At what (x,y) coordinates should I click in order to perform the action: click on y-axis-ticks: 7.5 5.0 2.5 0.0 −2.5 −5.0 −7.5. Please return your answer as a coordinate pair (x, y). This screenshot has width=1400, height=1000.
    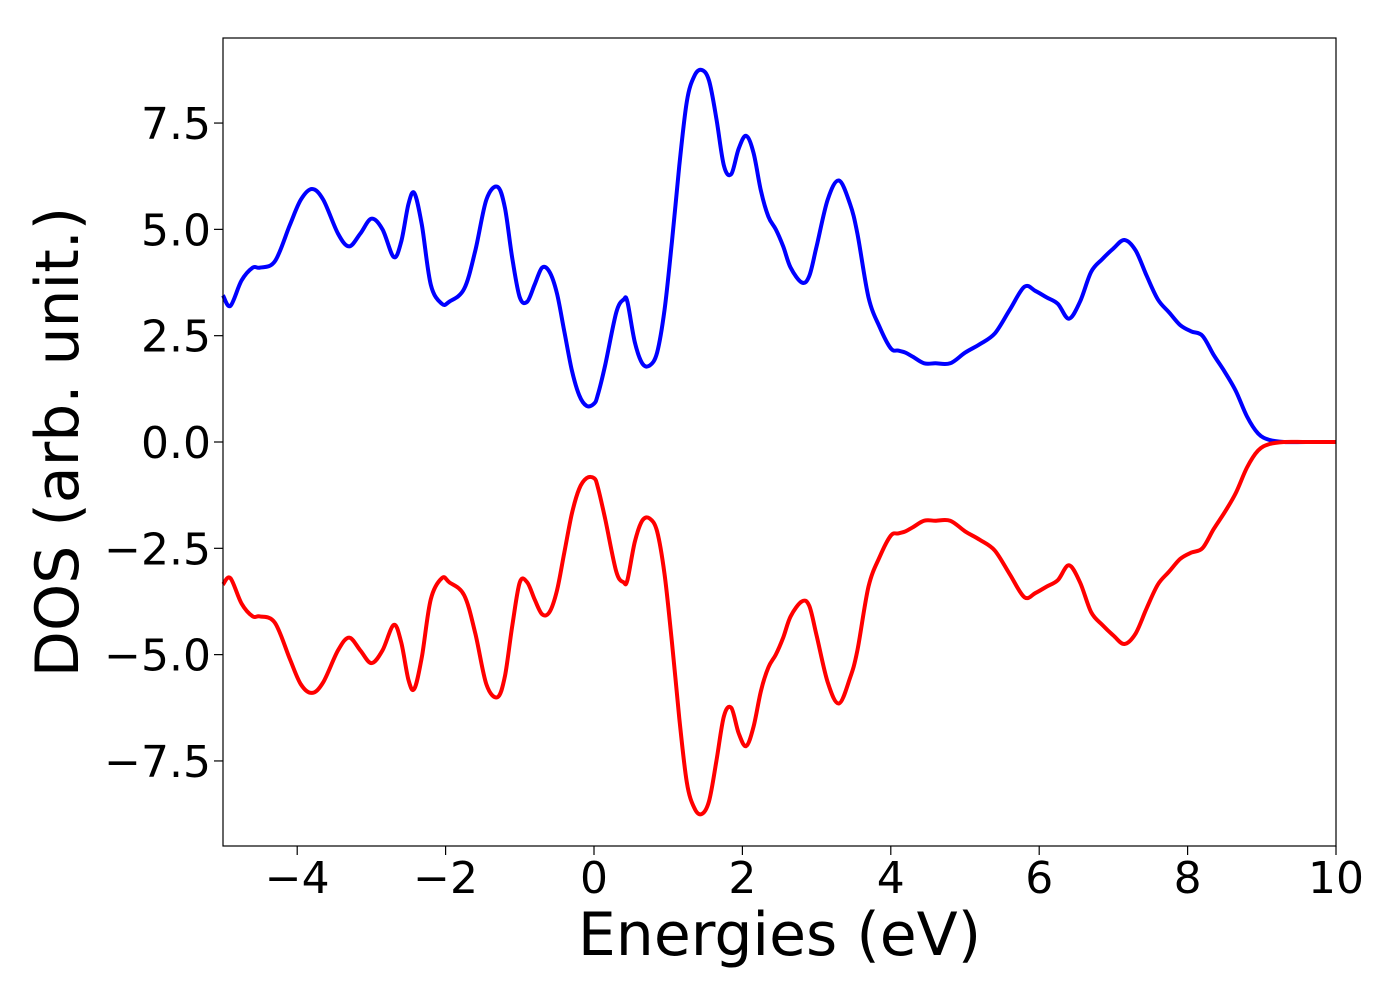
    Looking at the image, I should click on (163, 443).